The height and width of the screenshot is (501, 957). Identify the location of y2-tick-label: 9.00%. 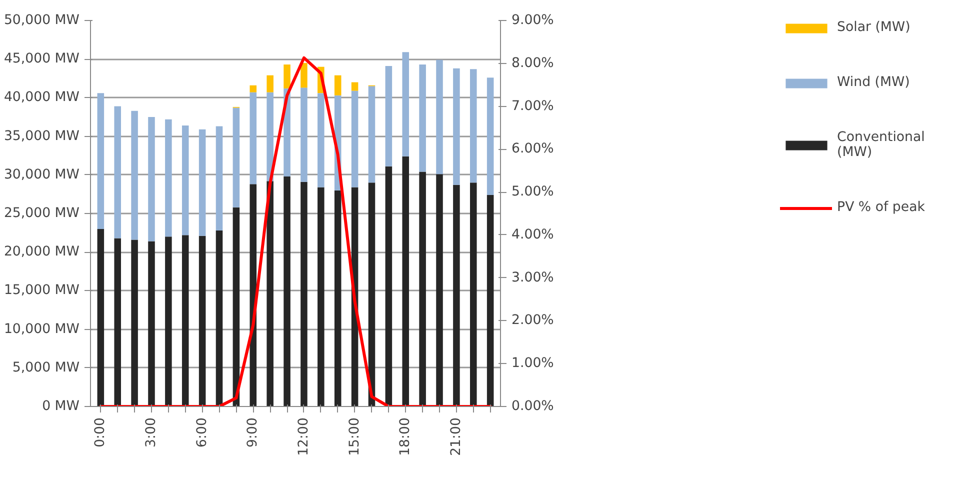
(533, 20).